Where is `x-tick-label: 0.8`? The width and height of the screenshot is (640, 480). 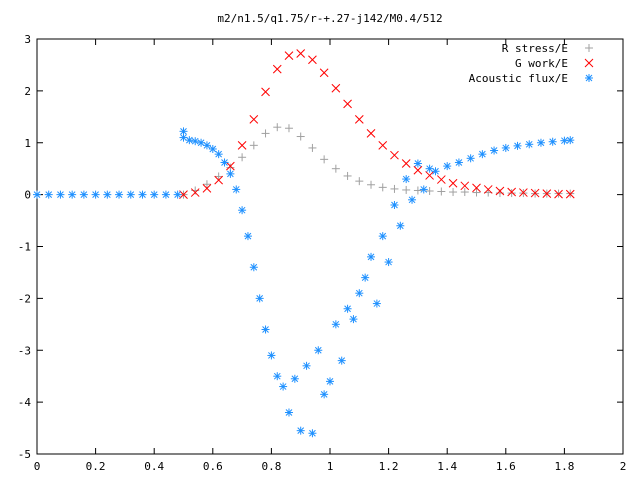 x-tick-label: 0.8 is located at coordinates (271, 466).